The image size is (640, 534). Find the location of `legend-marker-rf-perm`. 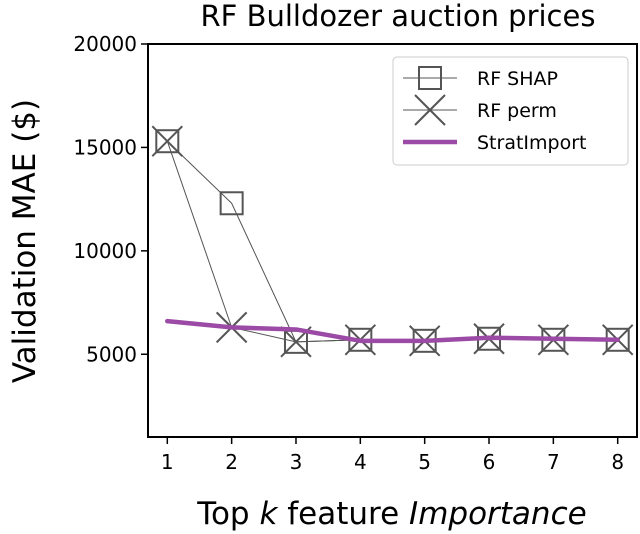

legend-marker-rf-perm is located at coordinates (430, 110).